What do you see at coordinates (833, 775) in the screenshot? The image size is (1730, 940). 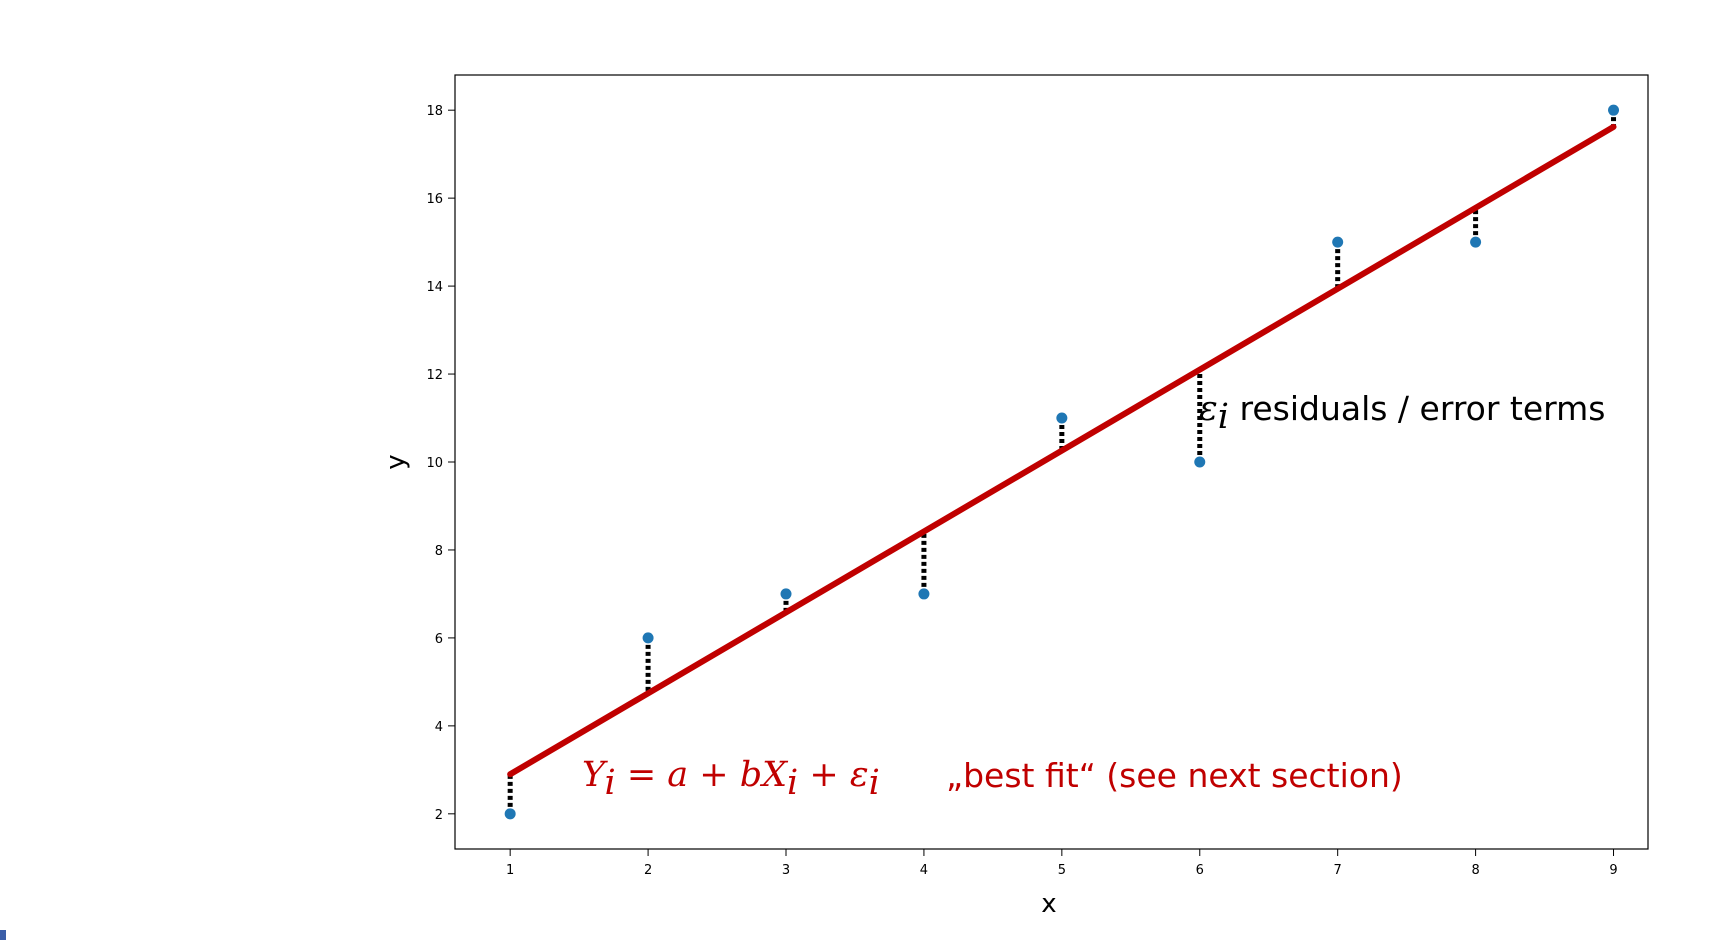 I see `equation-end: + ε` at bounding box center [833, 775].